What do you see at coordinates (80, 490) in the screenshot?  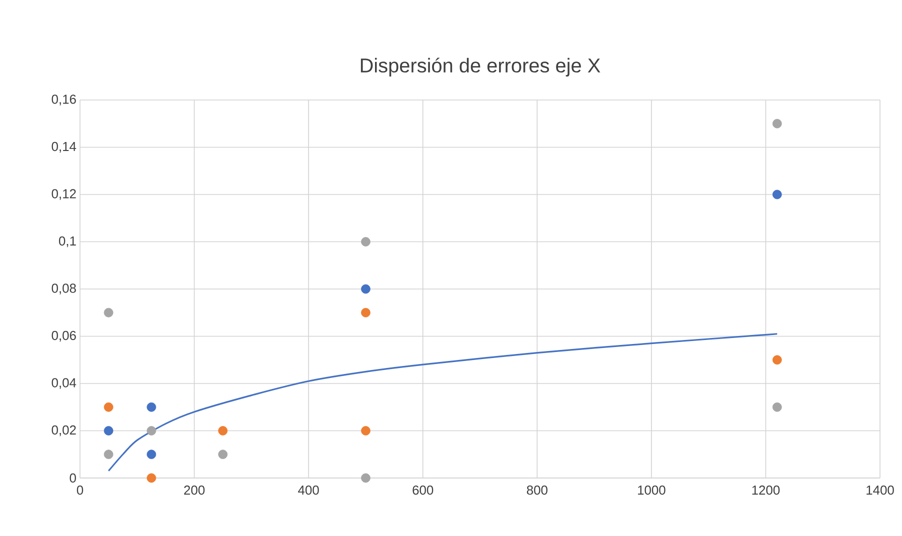 I see `x-tick-label: 0` at bounding box center [80, 490].